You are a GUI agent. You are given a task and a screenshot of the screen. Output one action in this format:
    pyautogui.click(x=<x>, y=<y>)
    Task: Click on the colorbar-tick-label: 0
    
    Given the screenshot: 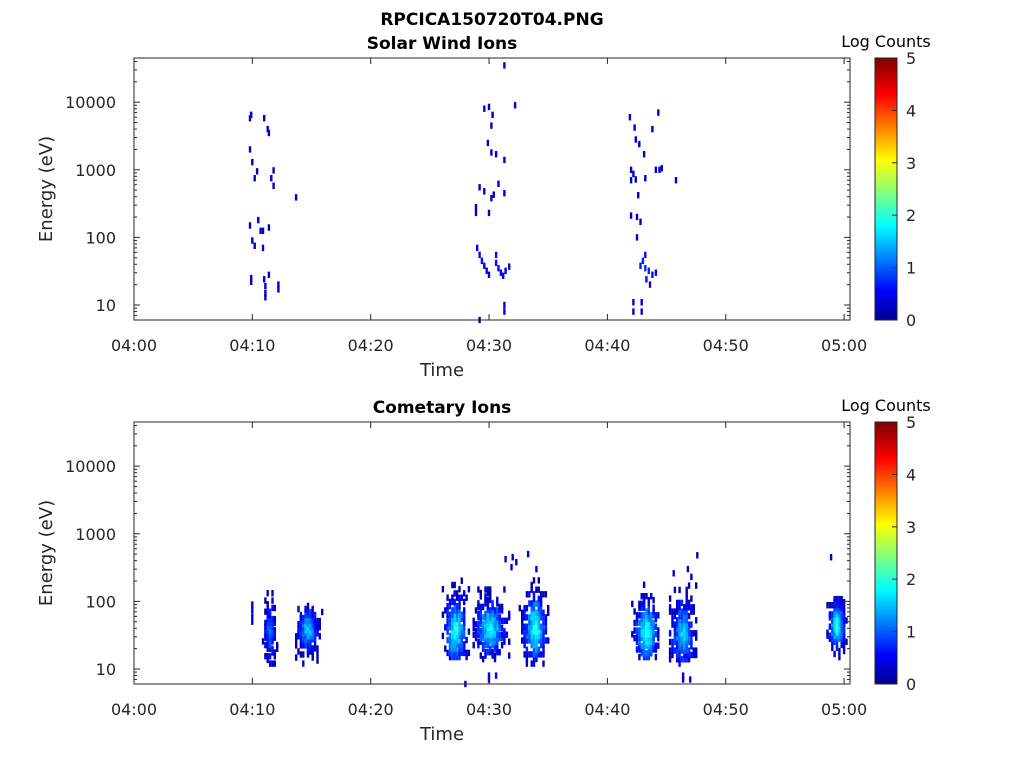 What is the action you would take?
    pyautogui.click(x=911, y=684)
    